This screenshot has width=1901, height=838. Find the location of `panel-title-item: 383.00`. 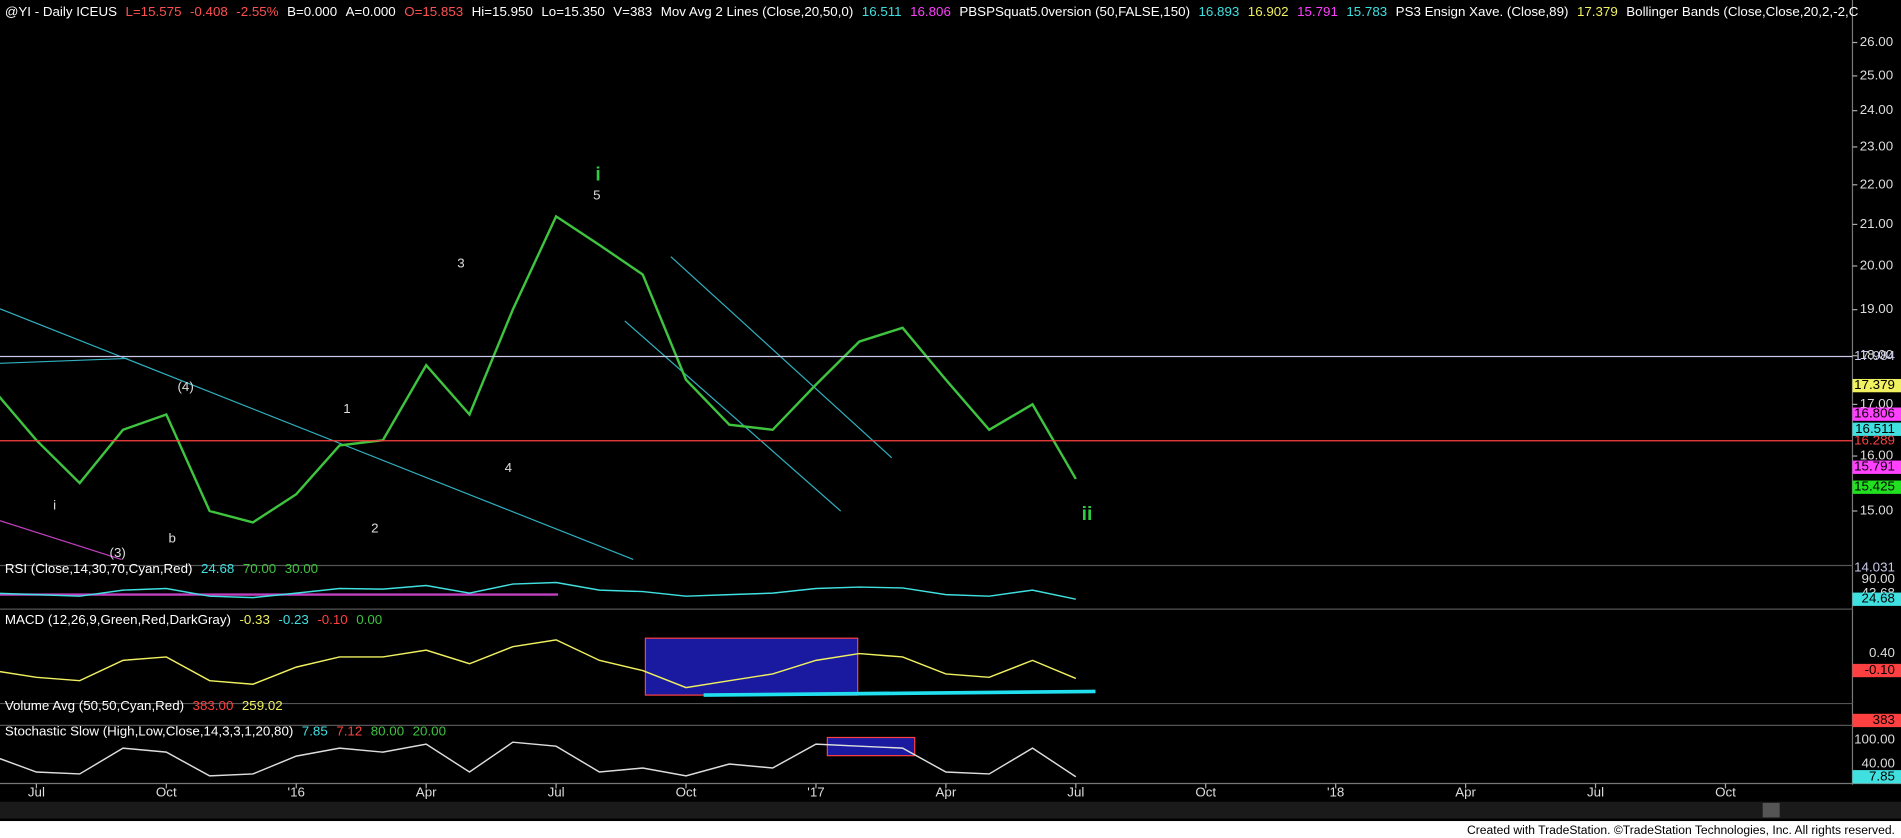

panel-title-item: 383.00 is located at coordinates (213, 705).